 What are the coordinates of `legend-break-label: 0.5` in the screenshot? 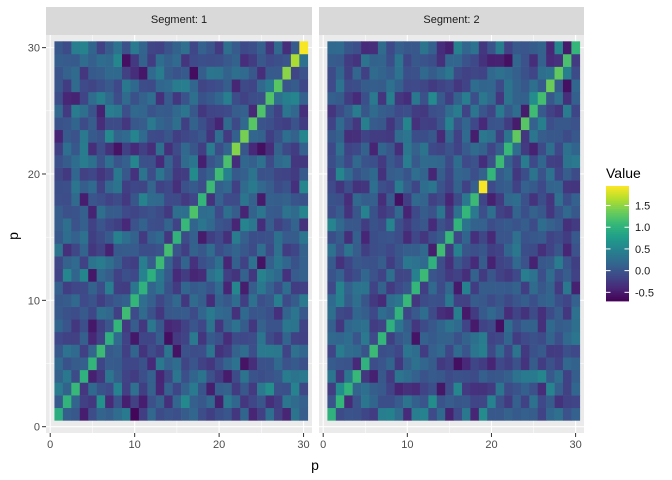 It's located at (642, 250).